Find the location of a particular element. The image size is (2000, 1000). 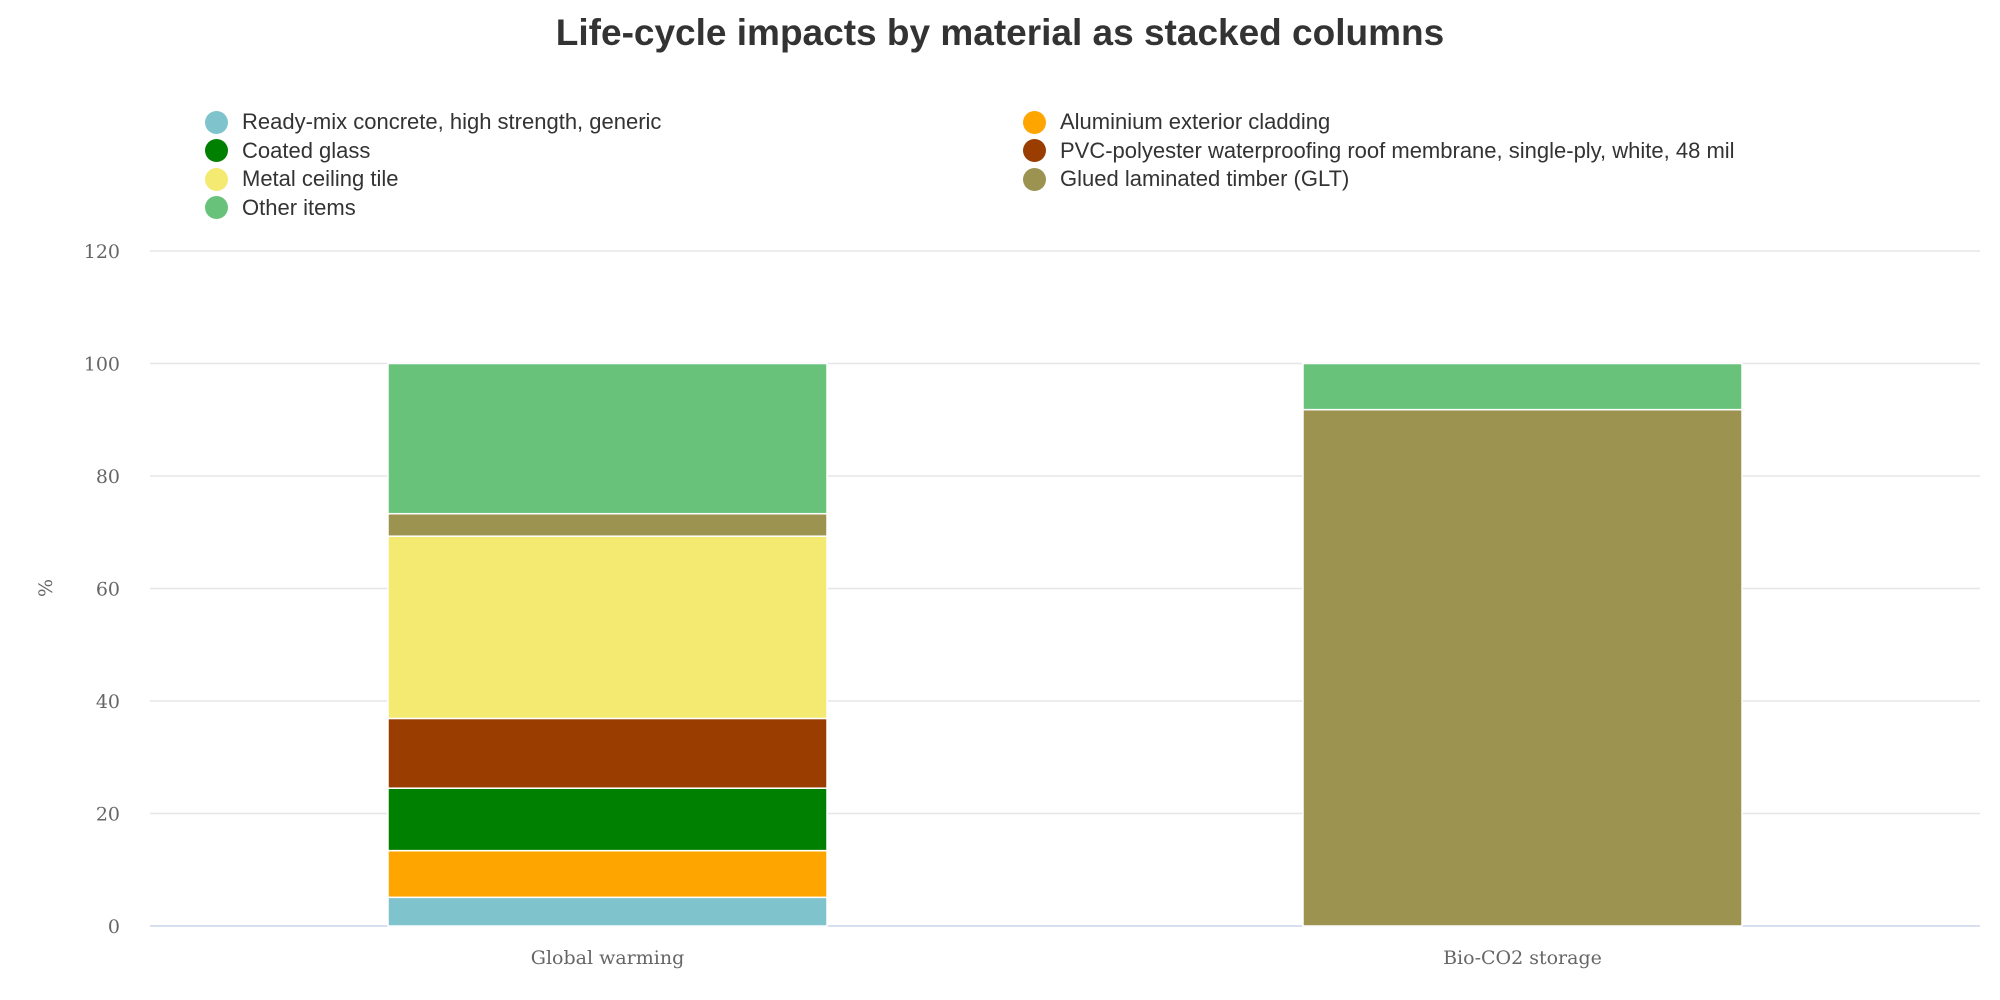

y-axis-label: % is located at coordinates (46, 588).